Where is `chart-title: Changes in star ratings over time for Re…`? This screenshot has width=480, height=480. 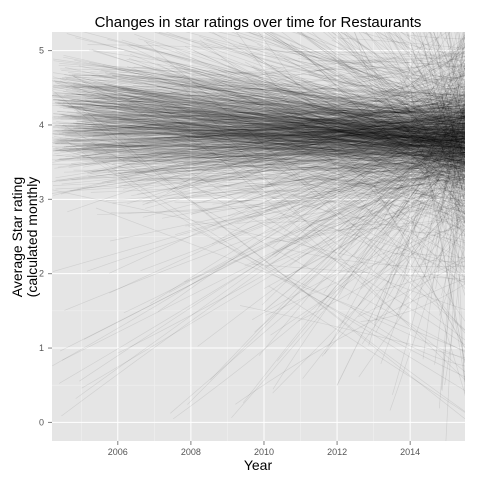
chart-title: Changes in star ratings over time for Re… is located at coordinates (258, 22).